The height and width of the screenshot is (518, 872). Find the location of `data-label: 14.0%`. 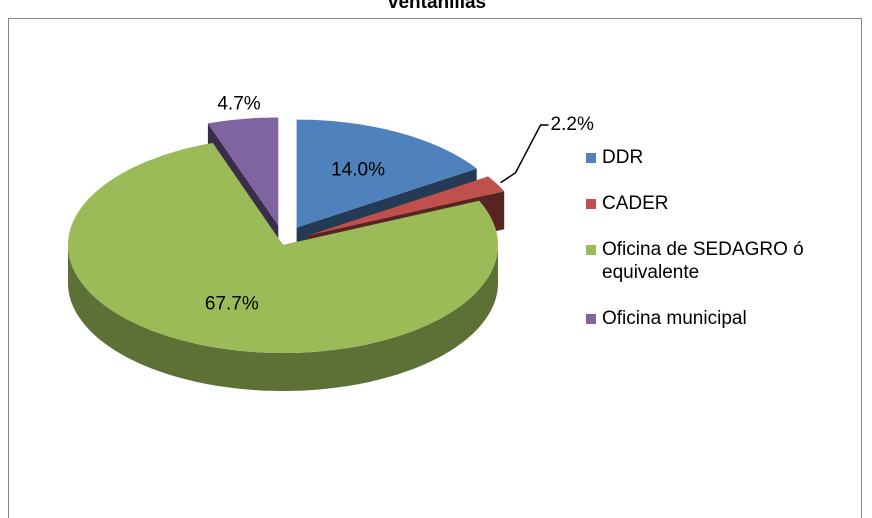

data-label: 14.0% is located at coordinates (358, 170).